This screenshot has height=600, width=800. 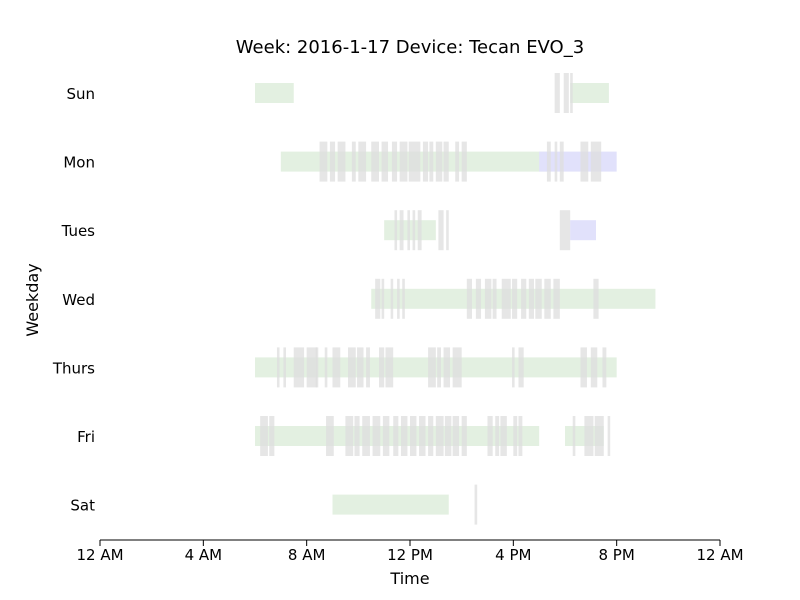 I want to click on x-tick-label: 4 AM, so click(x=204, y=555).